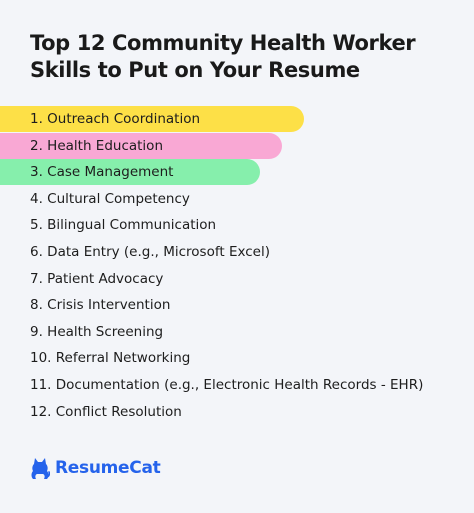 This screenshot has width=474, height=513. I want to click on skill-item-5: 5. Bilingual Communication, so click(123, 225).